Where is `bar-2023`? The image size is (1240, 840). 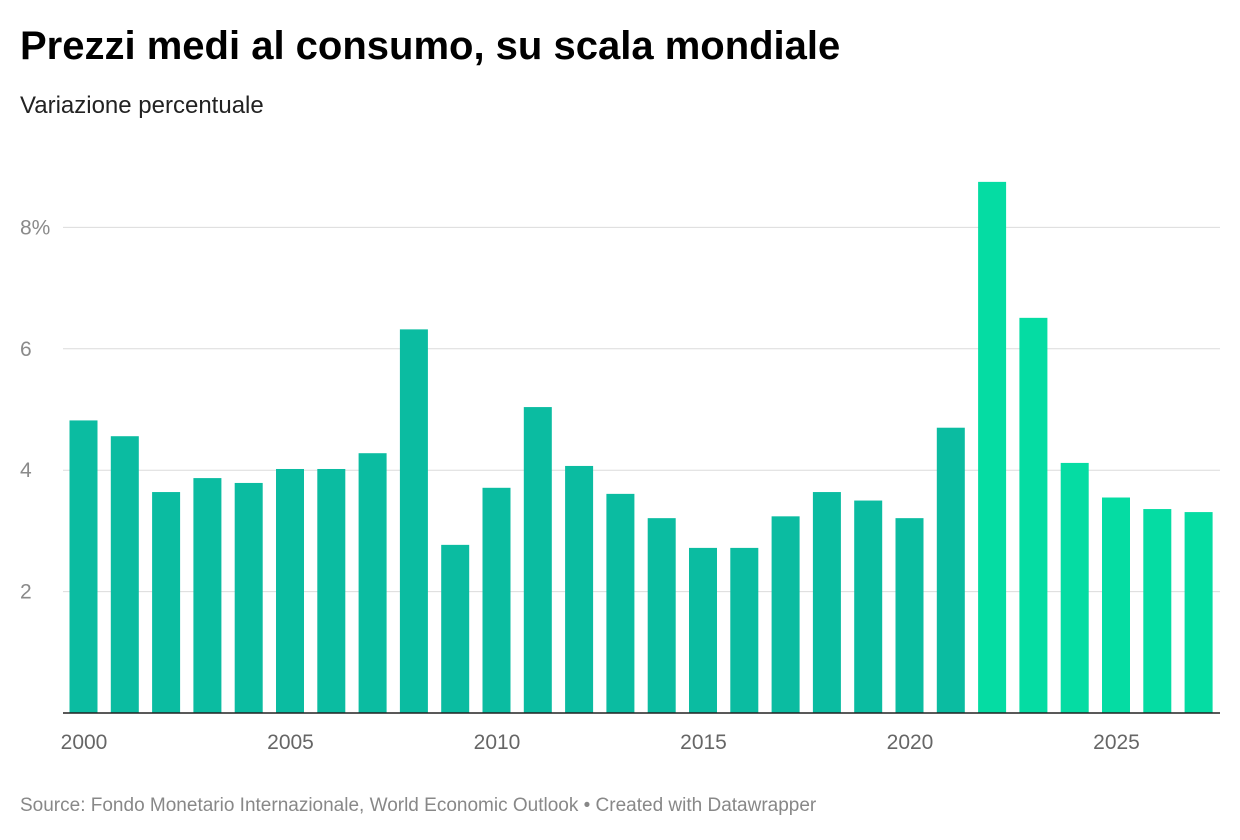
bar-2023 is located at coordinates (1033, 515).